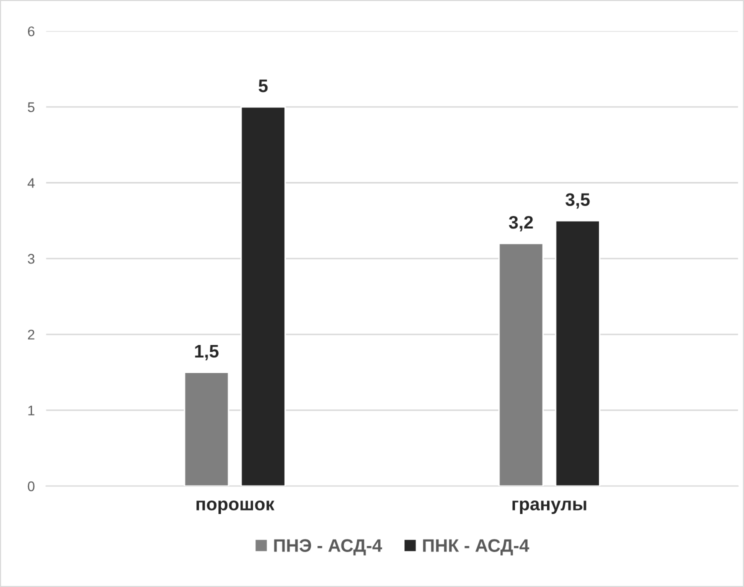 This screenshot has height=587, width=744. I want to click on data-label: 5, so click(263, 86).